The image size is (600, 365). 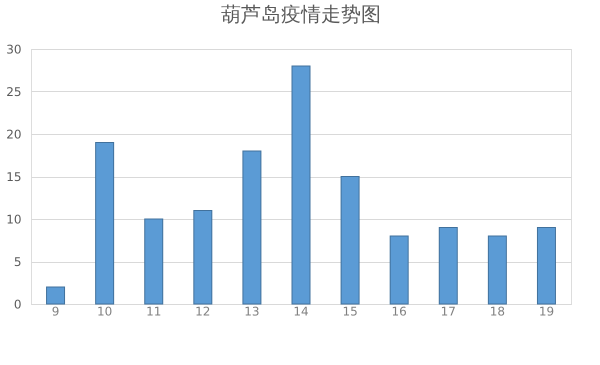 What do you see at coordinates (399, 311) in the screenshot?
I see `x-tick-label: 16` at bounding box center [399, 311].